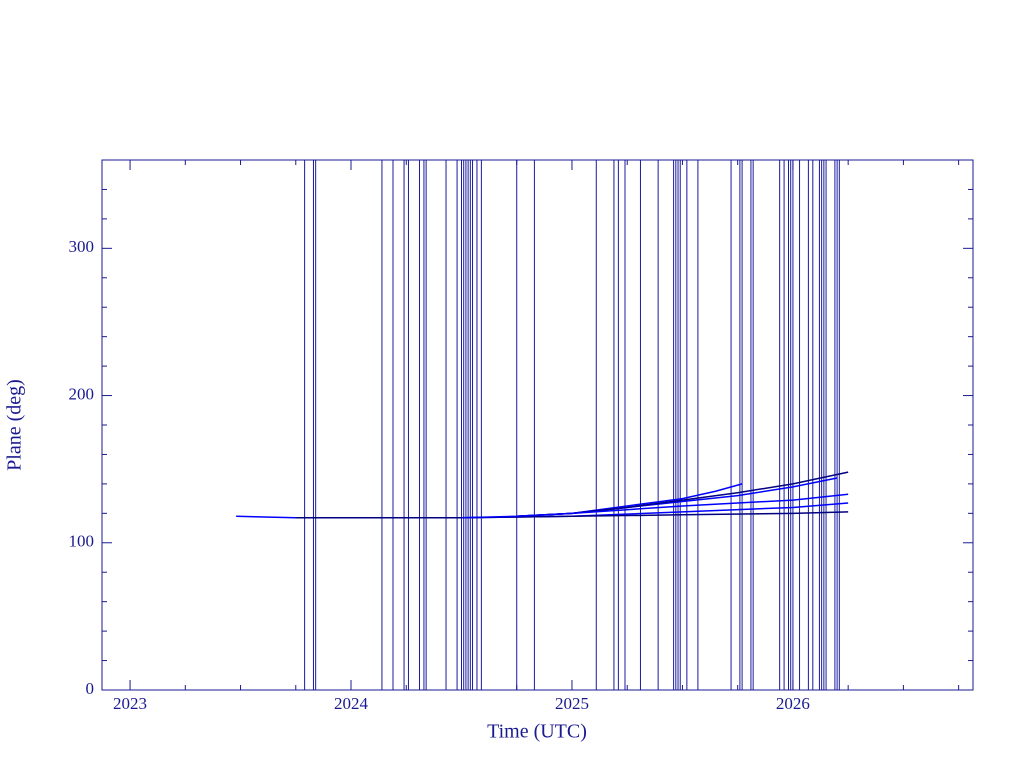  What do you see at coordinates (82, 541) in the screenshot?
I see `y-tick-label: 100` at bounding box center [82, 541].